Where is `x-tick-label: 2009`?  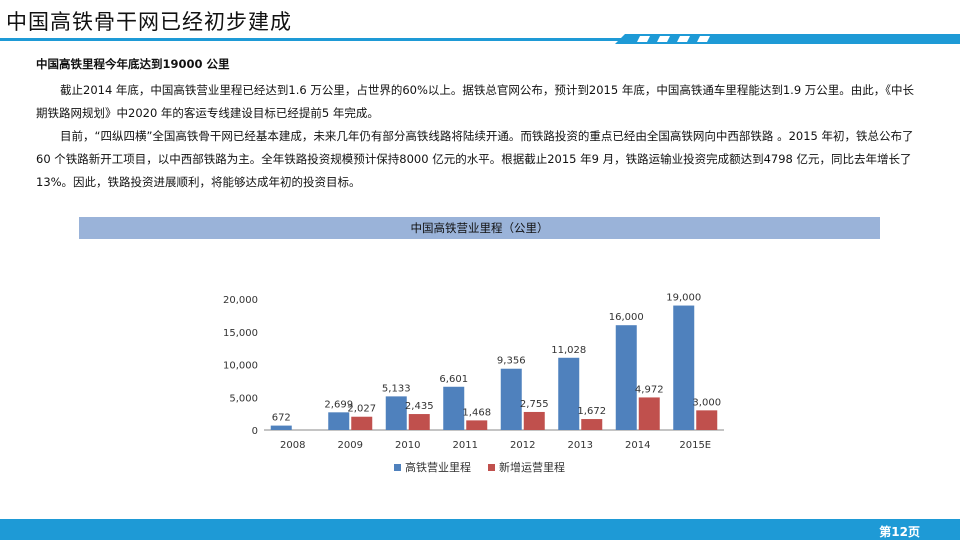 x-tick-label: 2009 is located at coordinates (350, 445).